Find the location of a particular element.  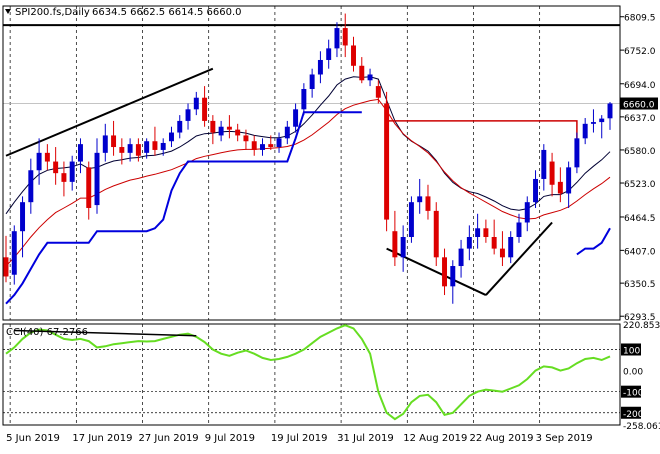

price-tick-label: 6523.0 is located at coordinates (640, 185).